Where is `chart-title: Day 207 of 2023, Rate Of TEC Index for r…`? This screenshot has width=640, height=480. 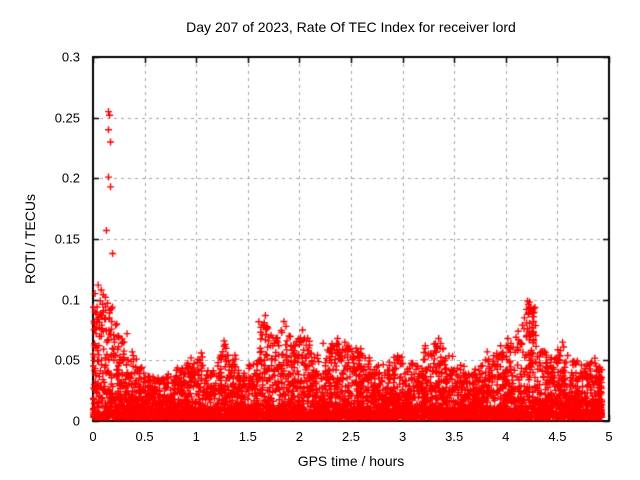
chart-title: Day 207 of 2023, Rate Of TEC Index for r… is located at coordinates (351, 27).